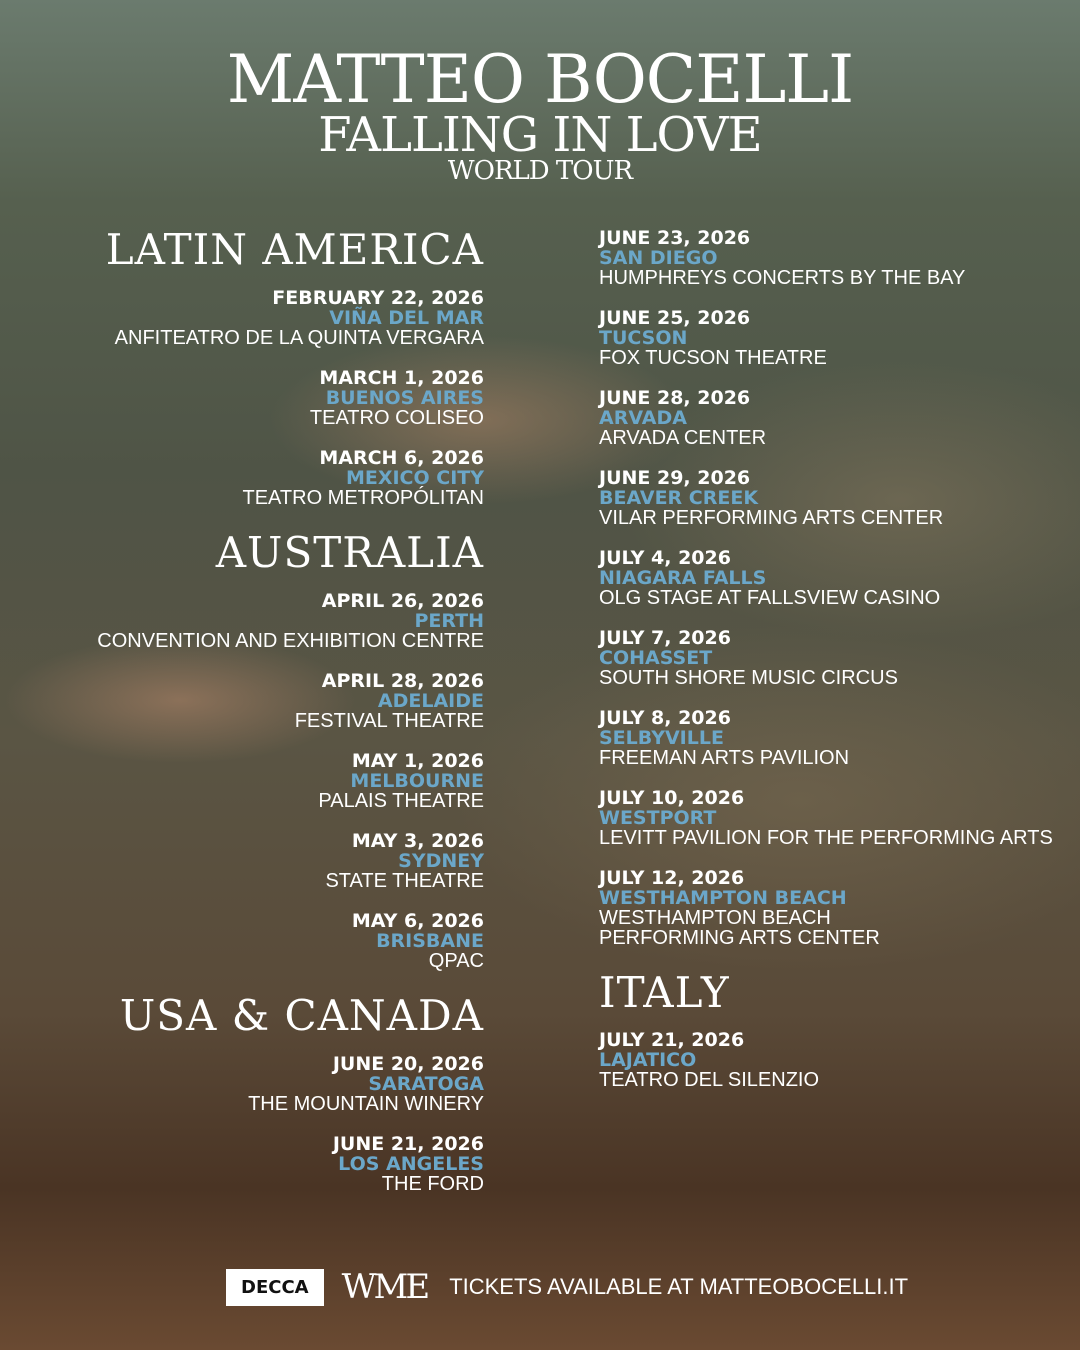  I want to click on show-date: APRIL 26, 2026, so click(402, 601).